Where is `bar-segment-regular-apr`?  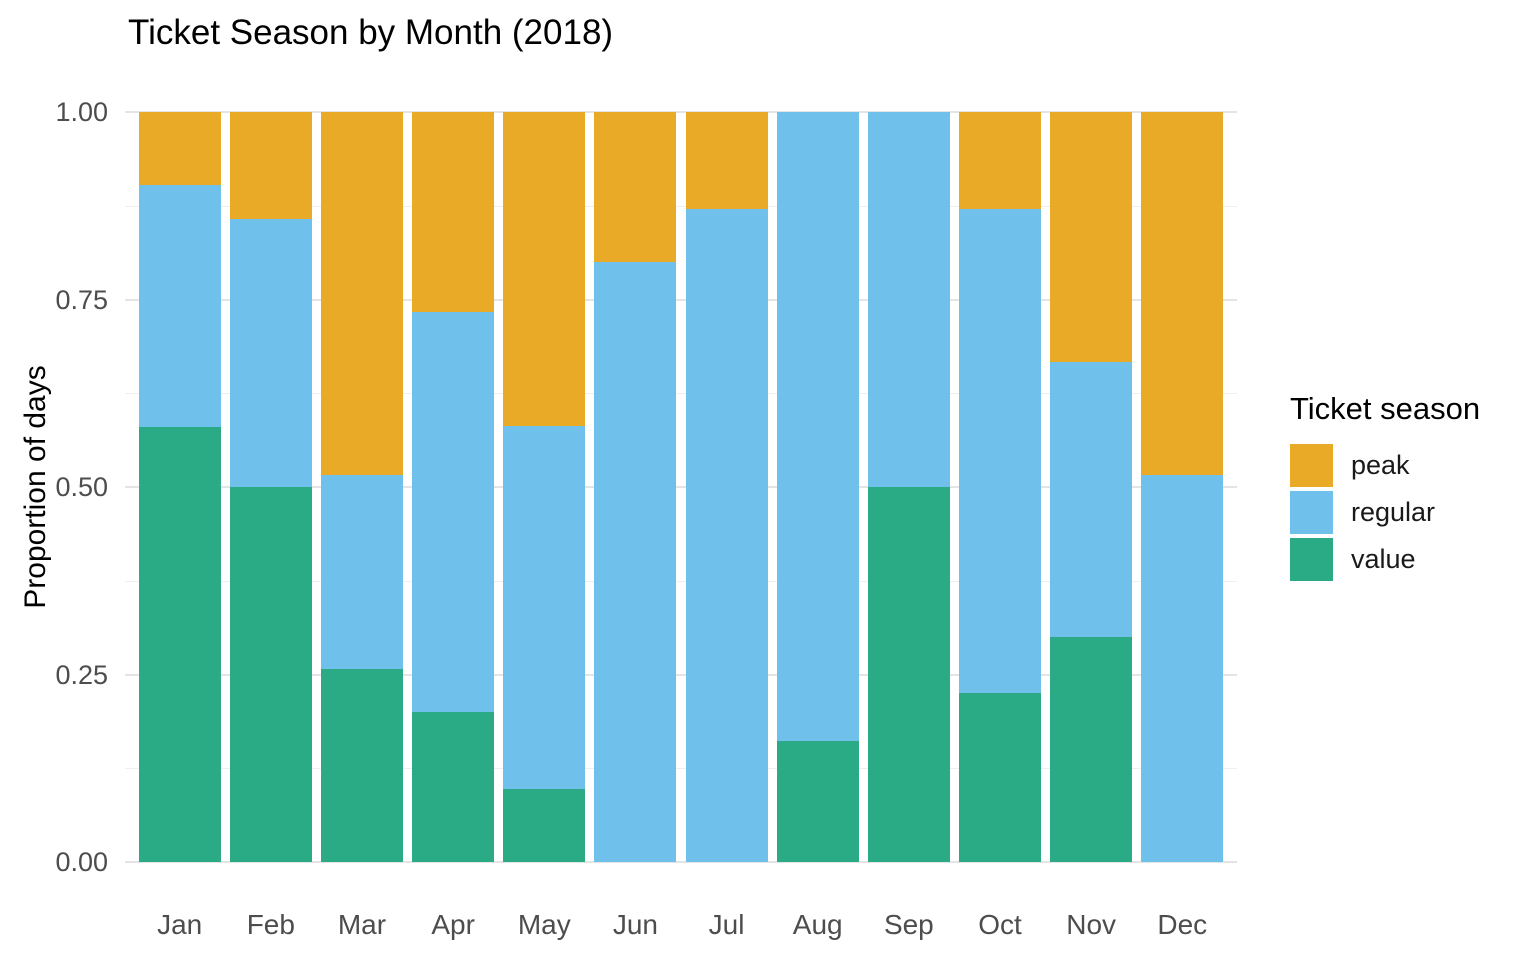 bar-segment-regular-apr is located at coordinates (453, 512).